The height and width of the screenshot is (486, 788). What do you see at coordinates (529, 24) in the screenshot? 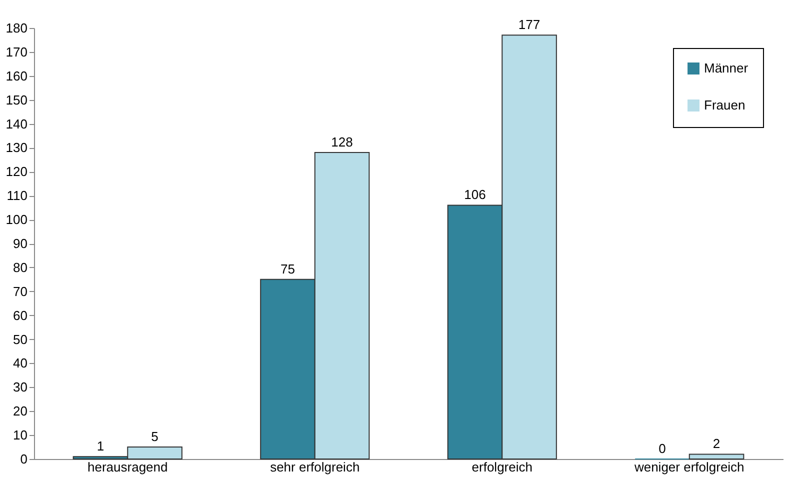
I see `data-label: 177` at bounding box center [529, 24].